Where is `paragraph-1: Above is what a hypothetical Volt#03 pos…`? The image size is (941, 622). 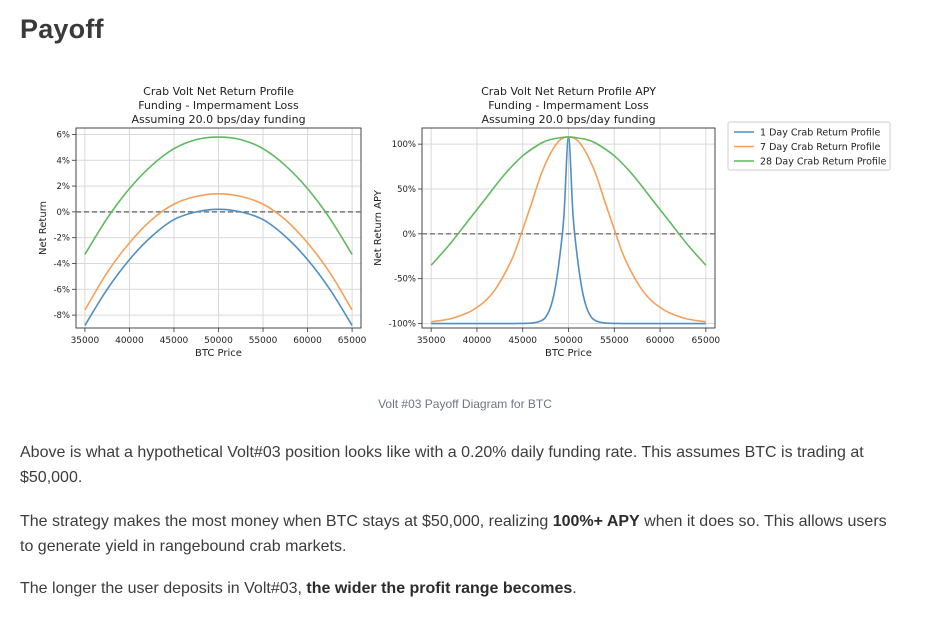
paragraph-1: Above is what a hypothetical Volt#03 pos… is located at coordinates (442, 465).